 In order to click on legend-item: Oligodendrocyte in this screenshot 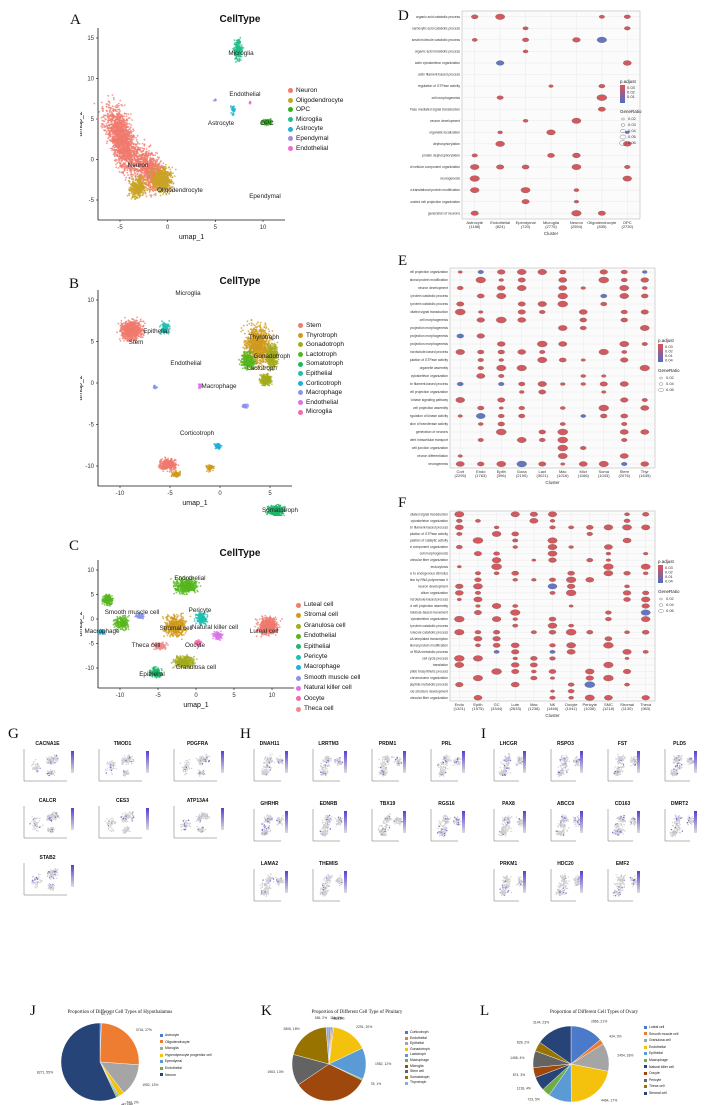, I will do `click(315, 101)`.